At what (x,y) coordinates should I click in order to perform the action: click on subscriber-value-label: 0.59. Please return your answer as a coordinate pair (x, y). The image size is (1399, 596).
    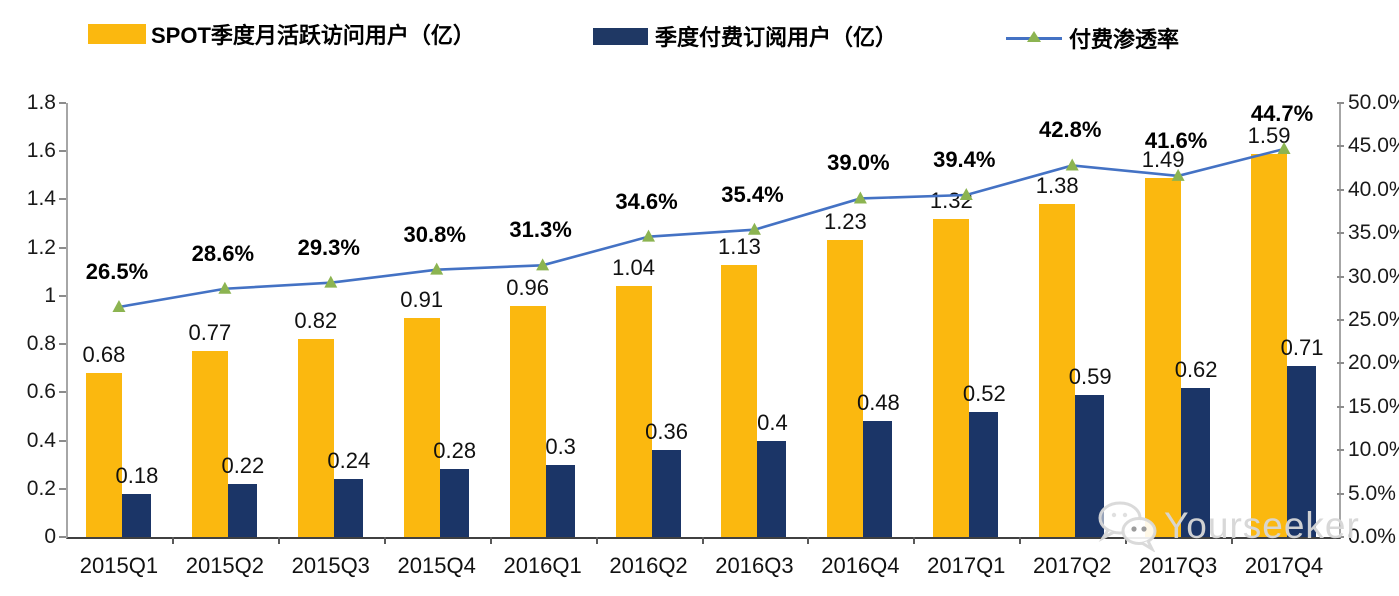
    Looking at the image, I should click on (1090, 376).